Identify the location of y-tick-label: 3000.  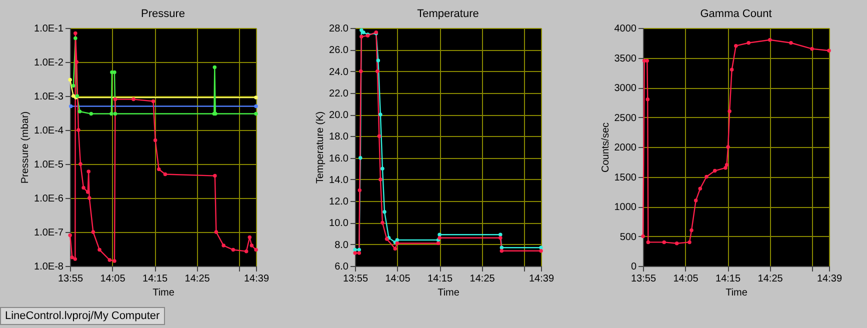
(625, 88).